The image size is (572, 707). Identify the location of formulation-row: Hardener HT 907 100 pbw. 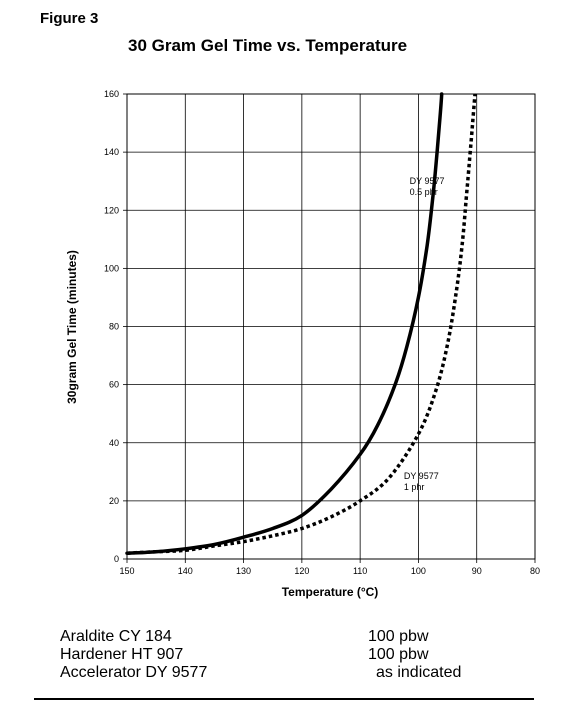
(295, 655).